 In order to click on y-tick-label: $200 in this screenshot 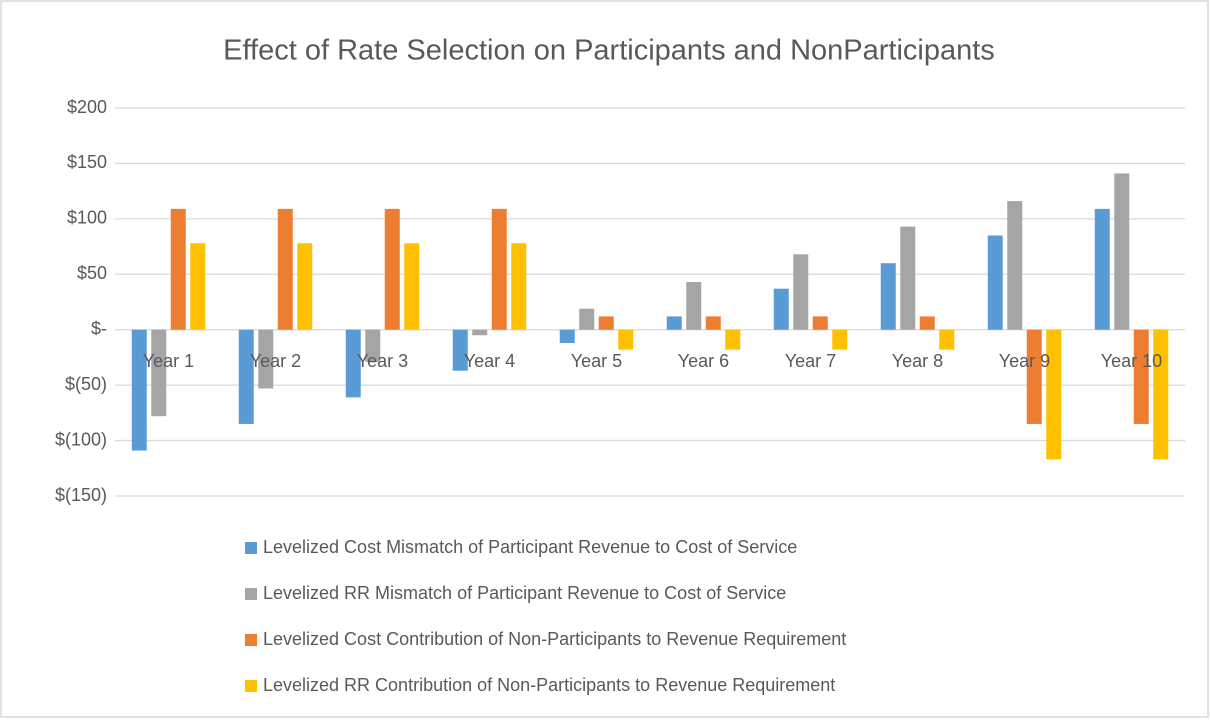, I will do `click(87, 107)`.